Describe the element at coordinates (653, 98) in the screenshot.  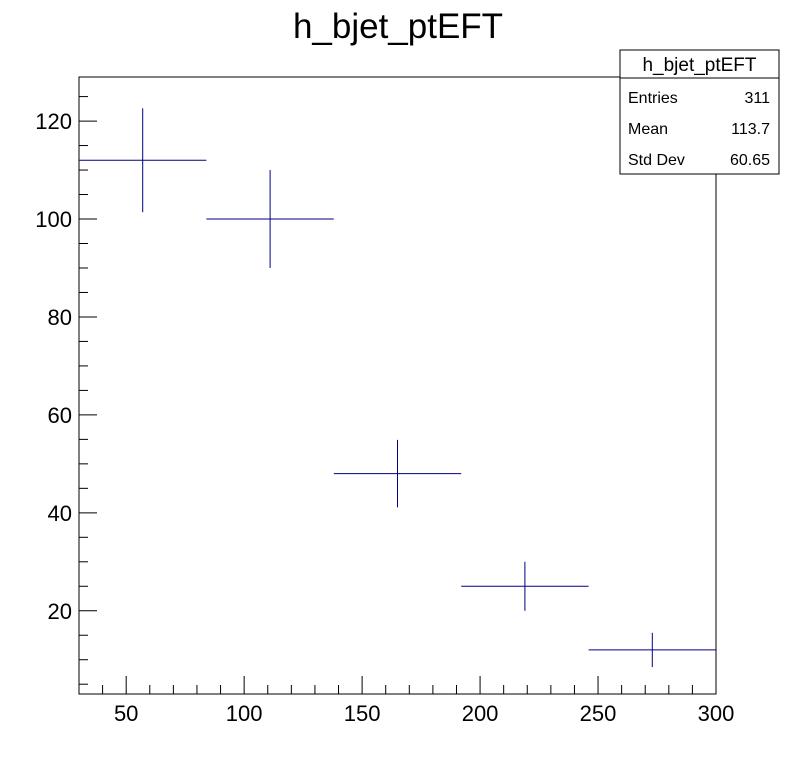
I see `stats-entries-label: Entries` at that location.